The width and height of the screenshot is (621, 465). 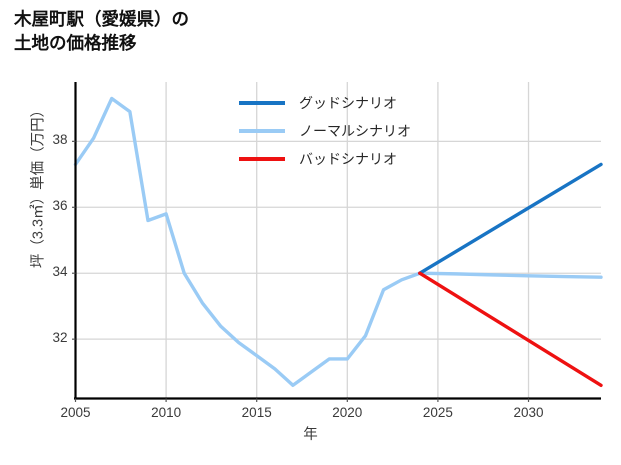 What do you see at coordinates (101, 31) in the screenshot?
I see `page-title: 木屋町駅（愛媛県）の 土地の価格推移` at bounding box center [101, 31].